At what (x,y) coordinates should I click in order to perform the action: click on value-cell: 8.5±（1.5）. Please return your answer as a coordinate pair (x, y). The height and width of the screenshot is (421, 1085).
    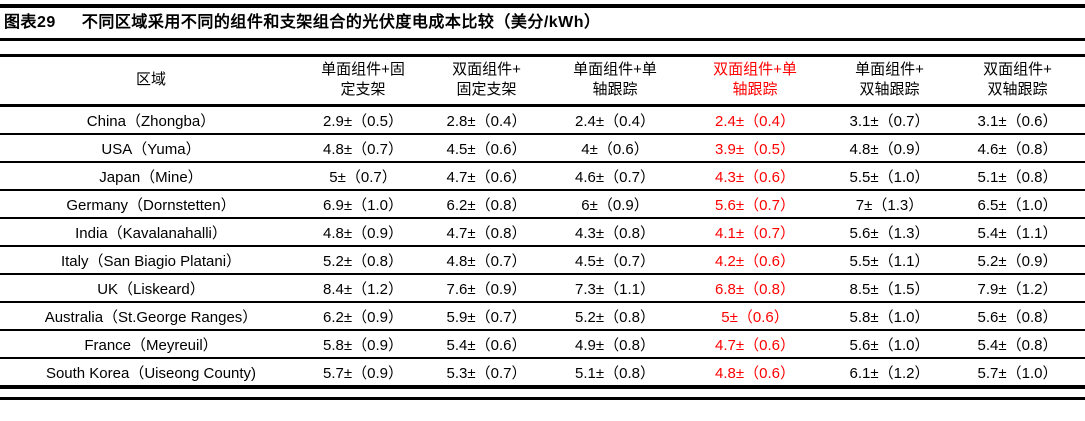
    Looking at the image, I should click on (889, 288).